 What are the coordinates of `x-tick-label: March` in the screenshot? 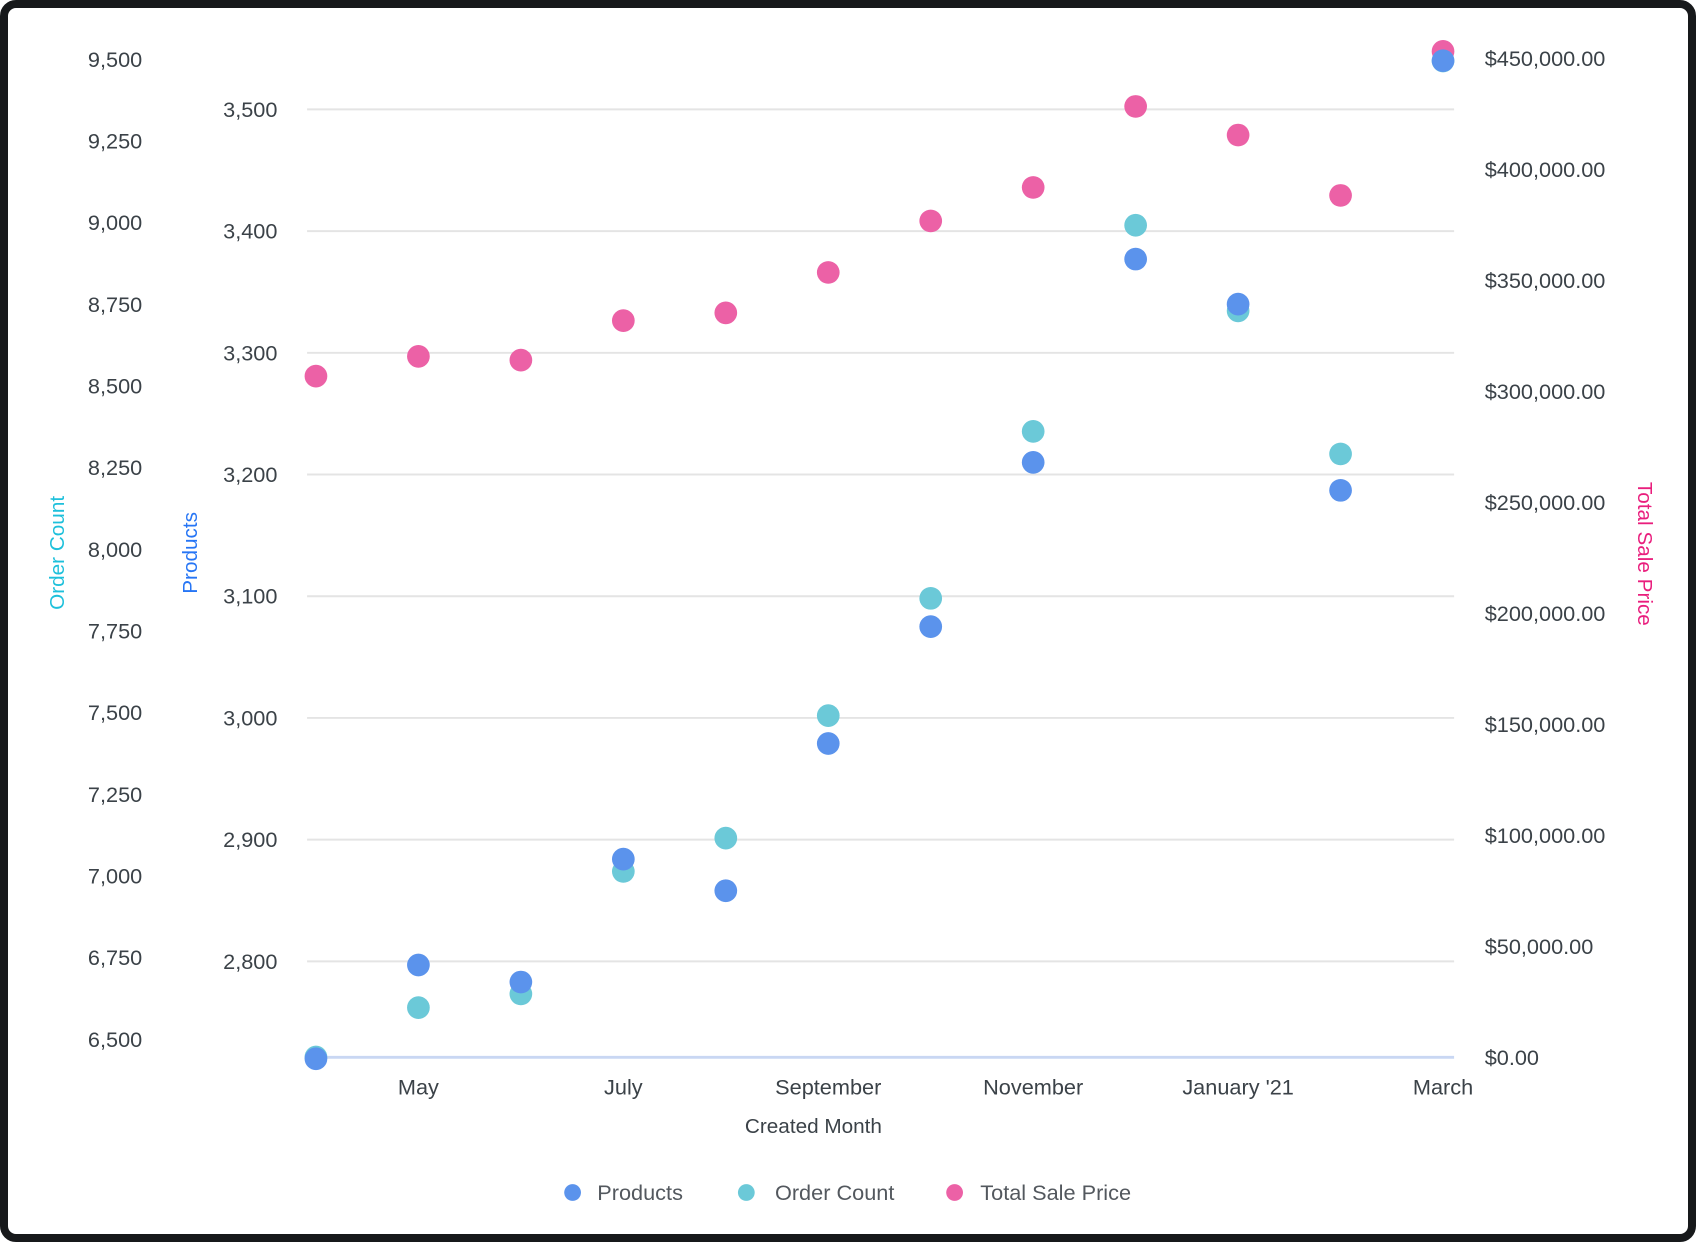 It's located at (1443, 1086).